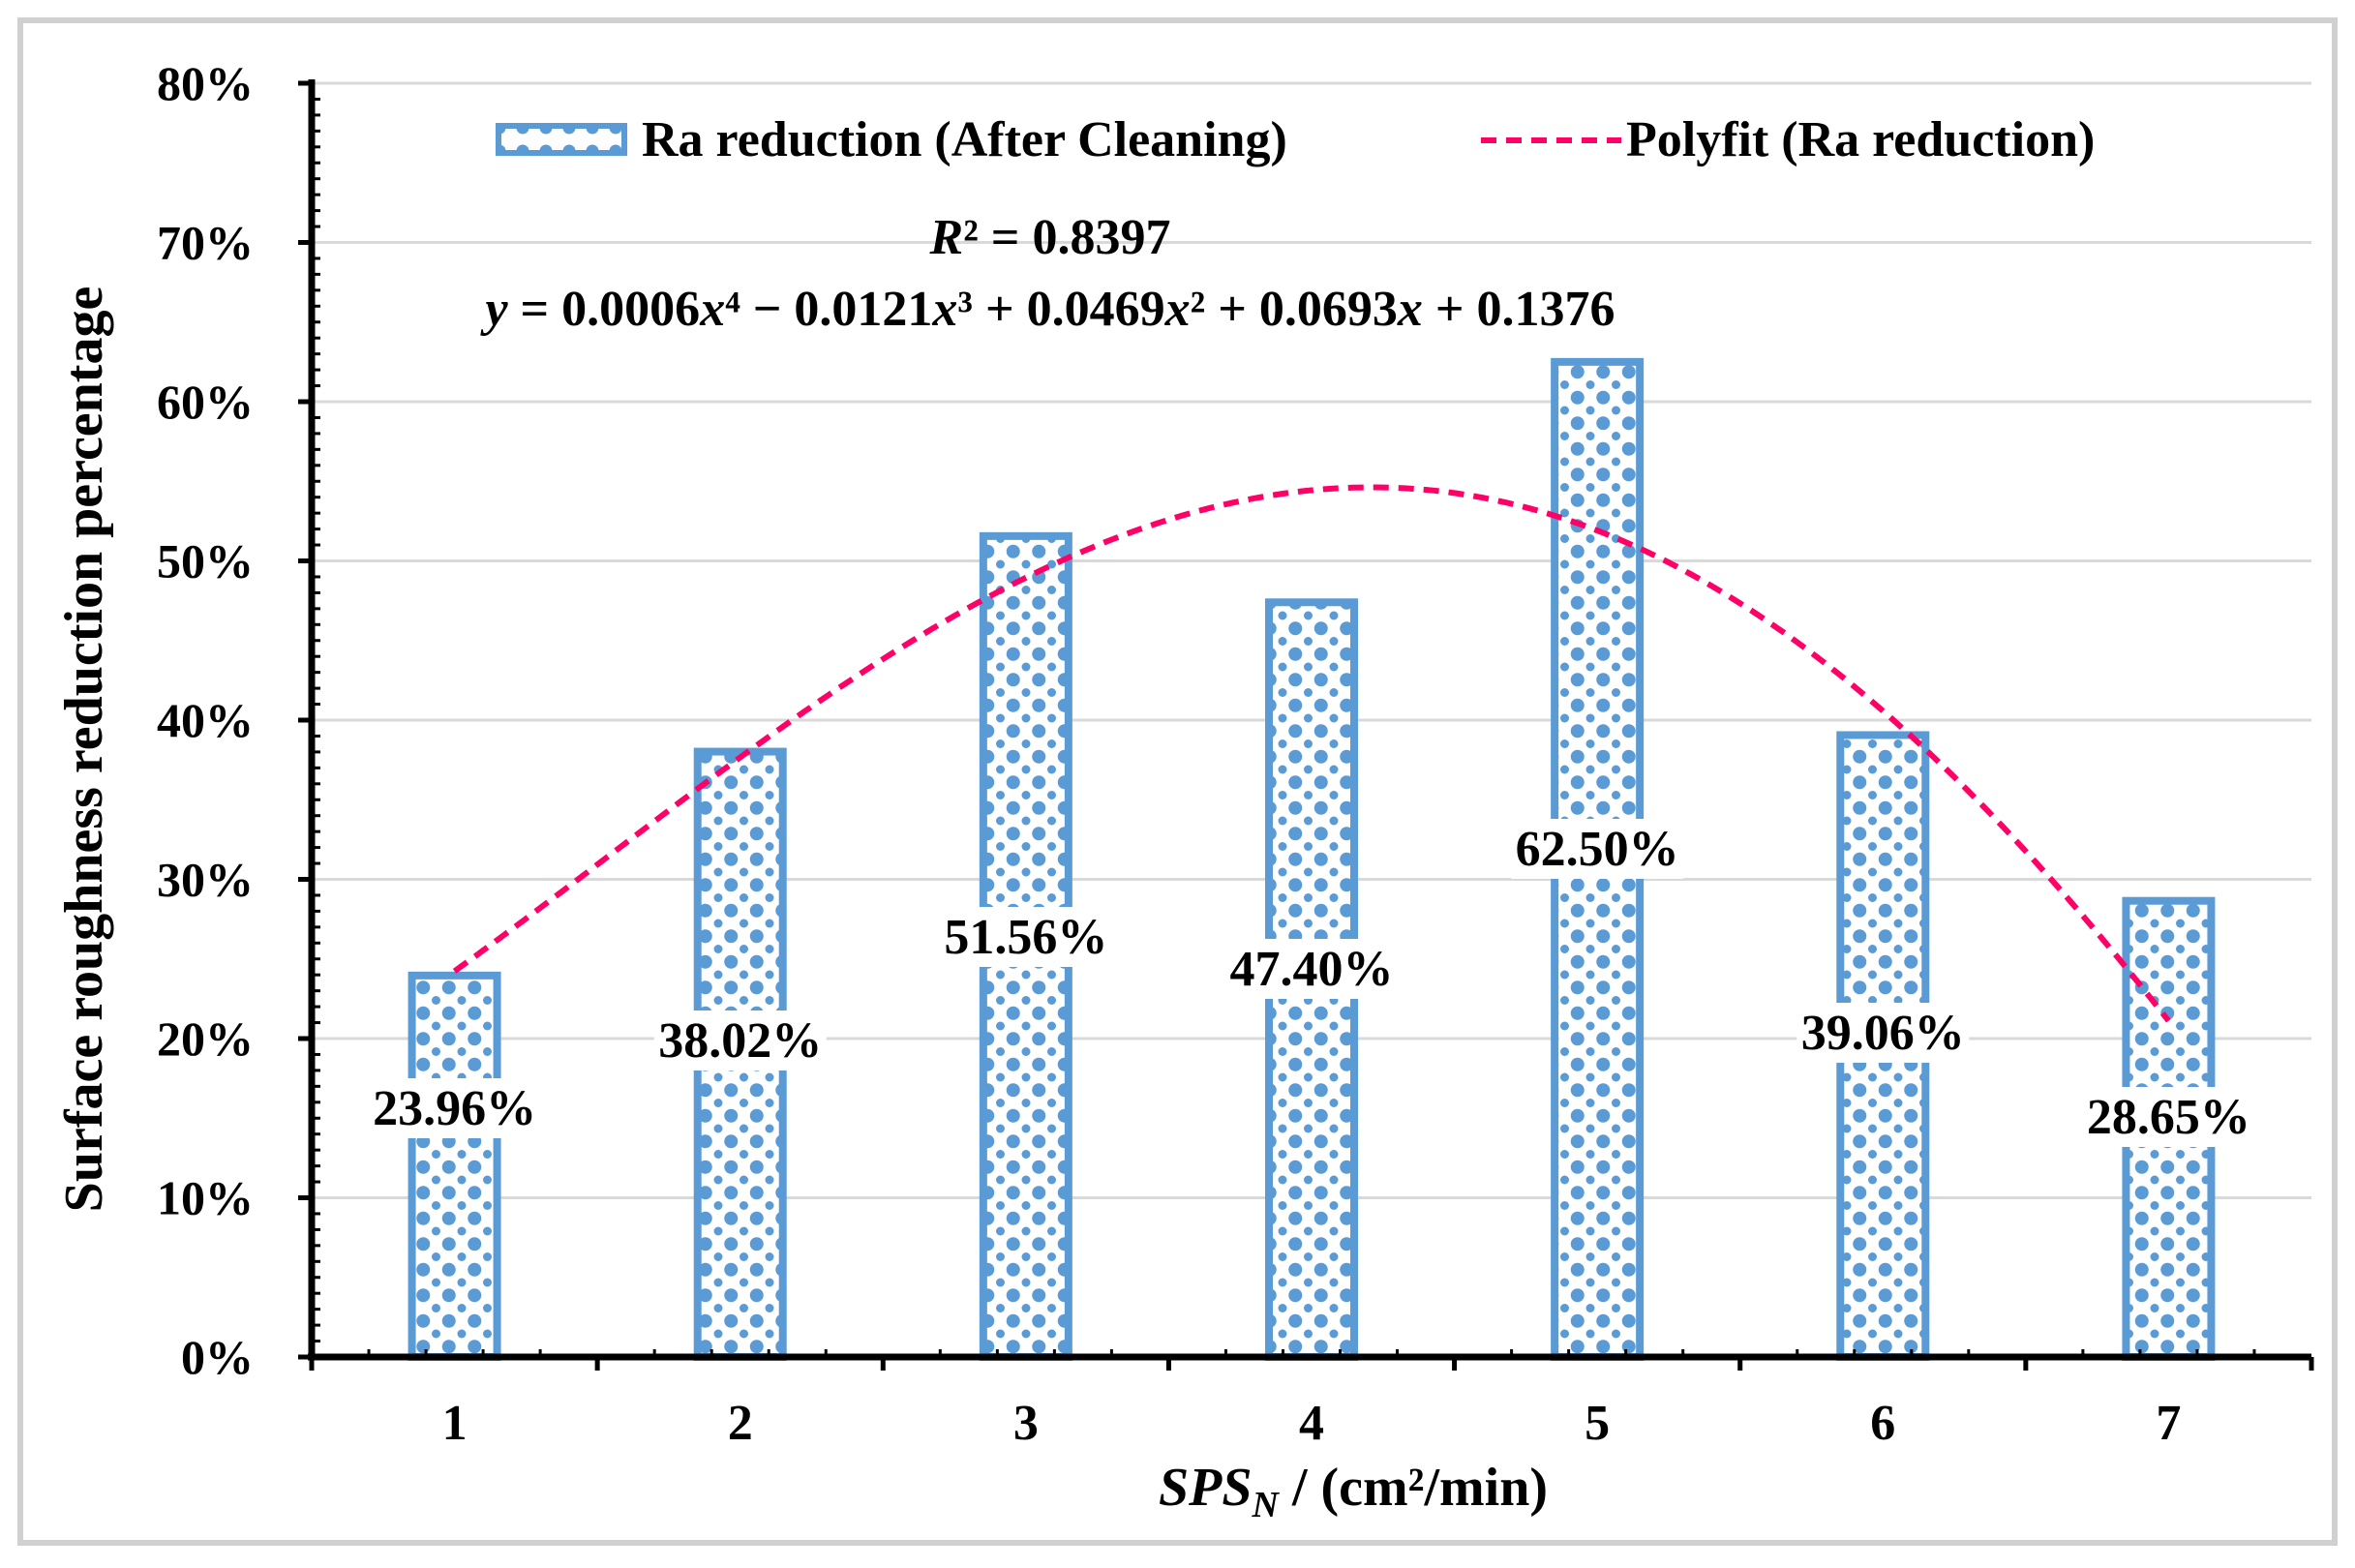 Image resolution: width=2355 pixels, height=1568 pixels. I want to click on x-axis-label-sub: N, so click(1265, 1505).